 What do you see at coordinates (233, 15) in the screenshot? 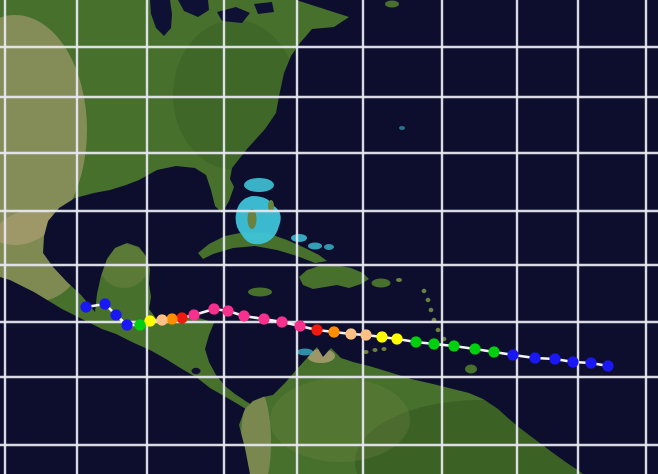
I see `lake-erie` at bounding box center [233, 15].